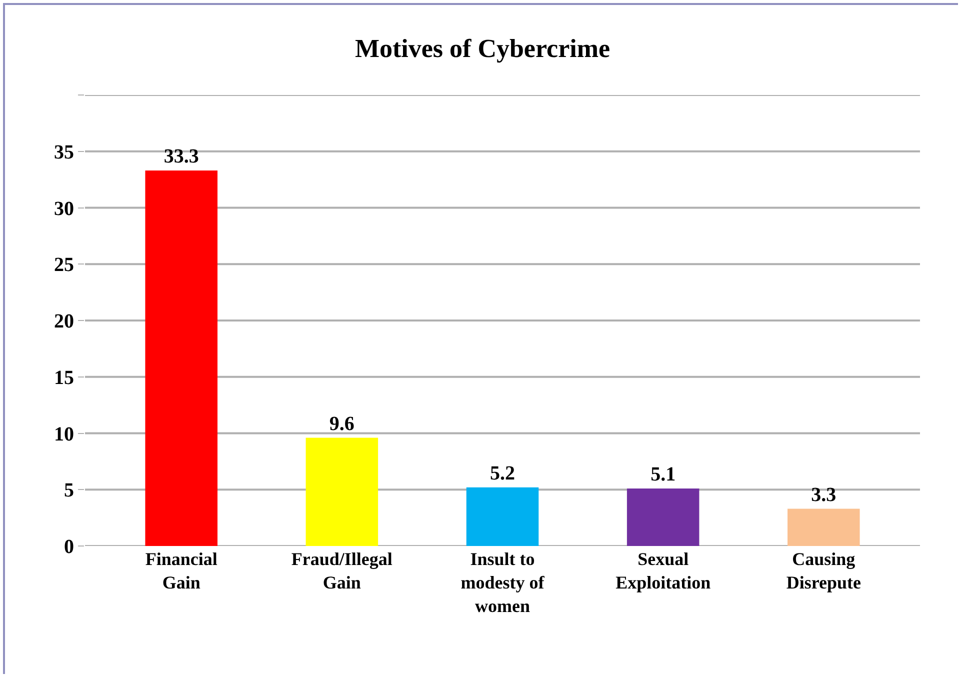 The width and height of the screenshot is (965, 681). What do you see at coordinates (69, 491) in the screenshot?
I see `y-tick-label: 5` at bounding box center [69, 491].